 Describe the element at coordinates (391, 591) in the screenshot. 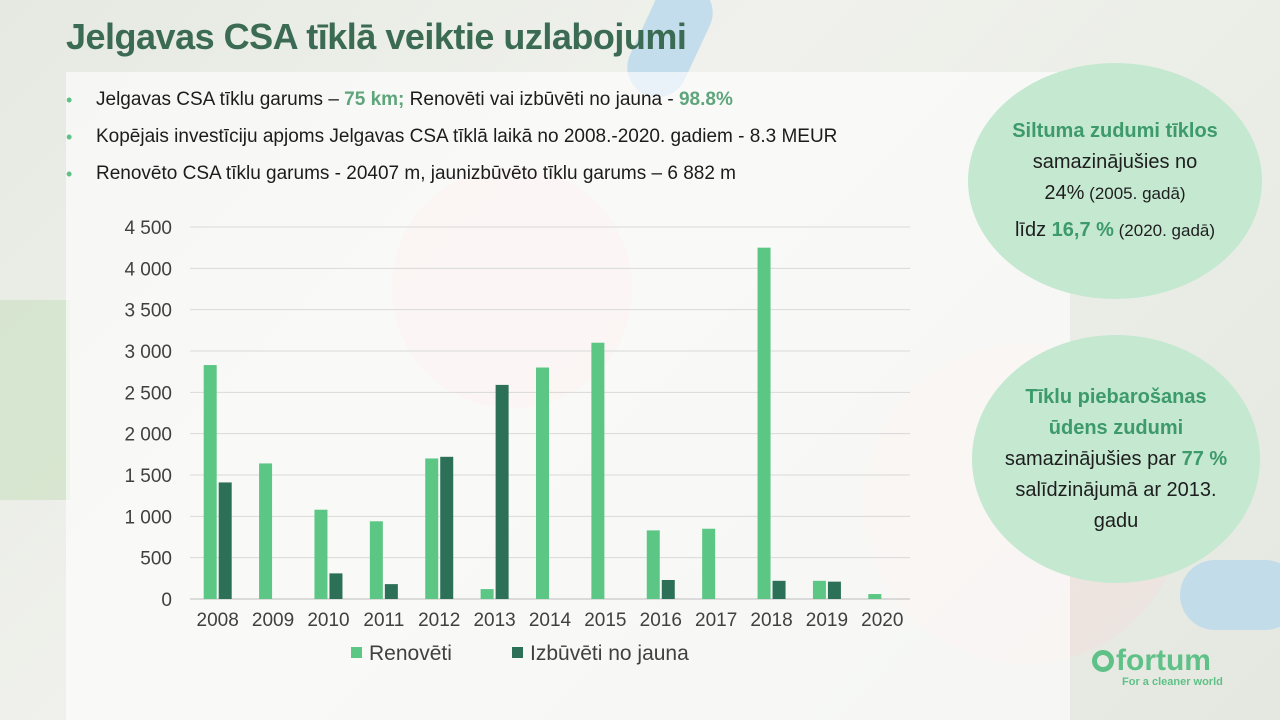

I see `bar-izbuveti-2011` at that location.